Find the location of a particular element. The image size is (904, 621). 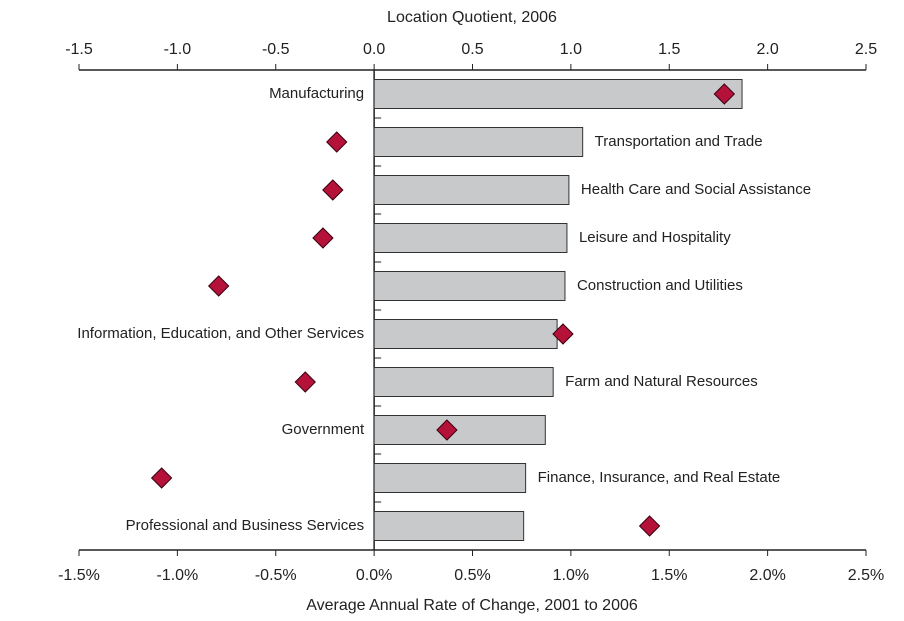

category-label: Health Care and Social Assistance is located at coordinates (696, 189).